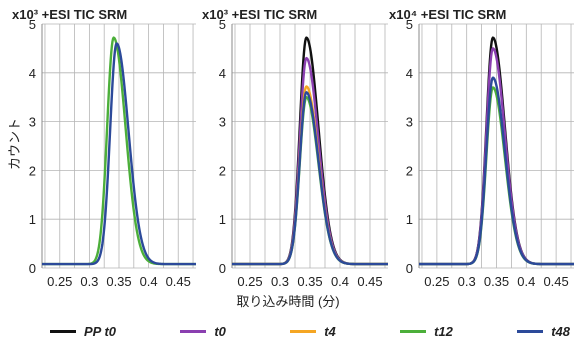  I want to click on y-axis-label: カウント, so click(14, 144).